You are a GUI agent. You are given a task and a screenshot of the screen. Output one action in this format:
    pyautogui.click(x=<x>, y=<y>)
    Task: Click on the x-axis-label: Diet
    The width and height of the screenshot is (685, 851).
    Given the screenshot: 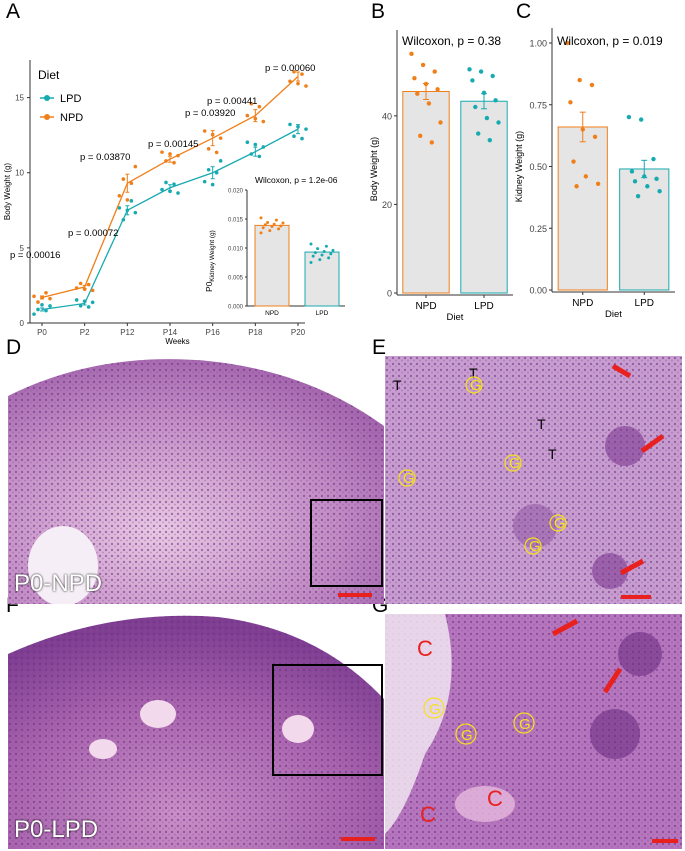 What is the action you would take?
    pyautogui.click(x=455, y=317)
    